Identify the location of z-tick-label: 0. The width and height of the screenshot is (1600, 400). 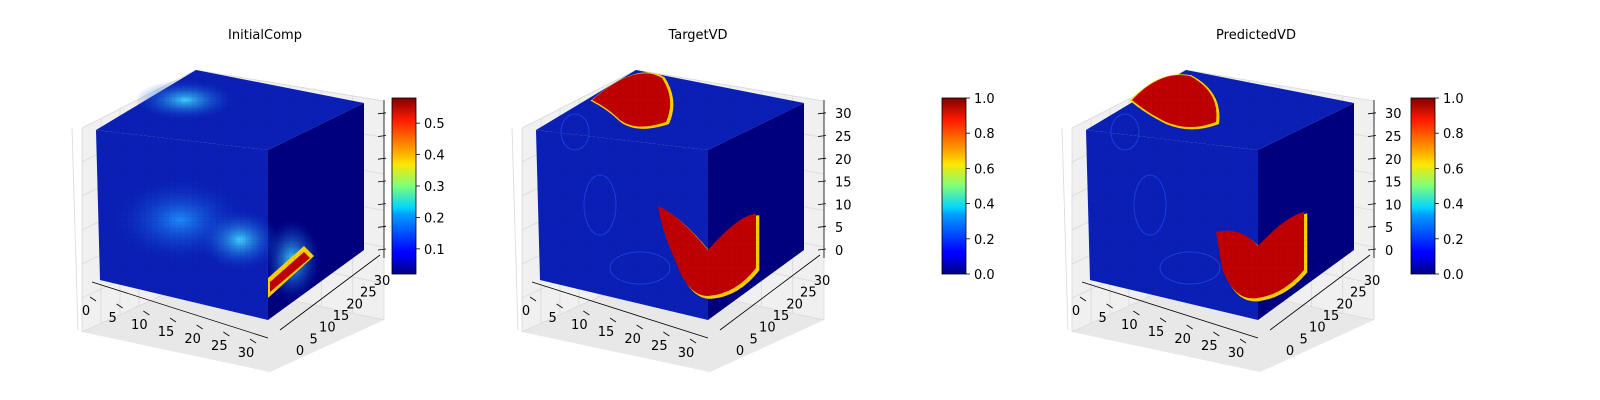
(839, 251).